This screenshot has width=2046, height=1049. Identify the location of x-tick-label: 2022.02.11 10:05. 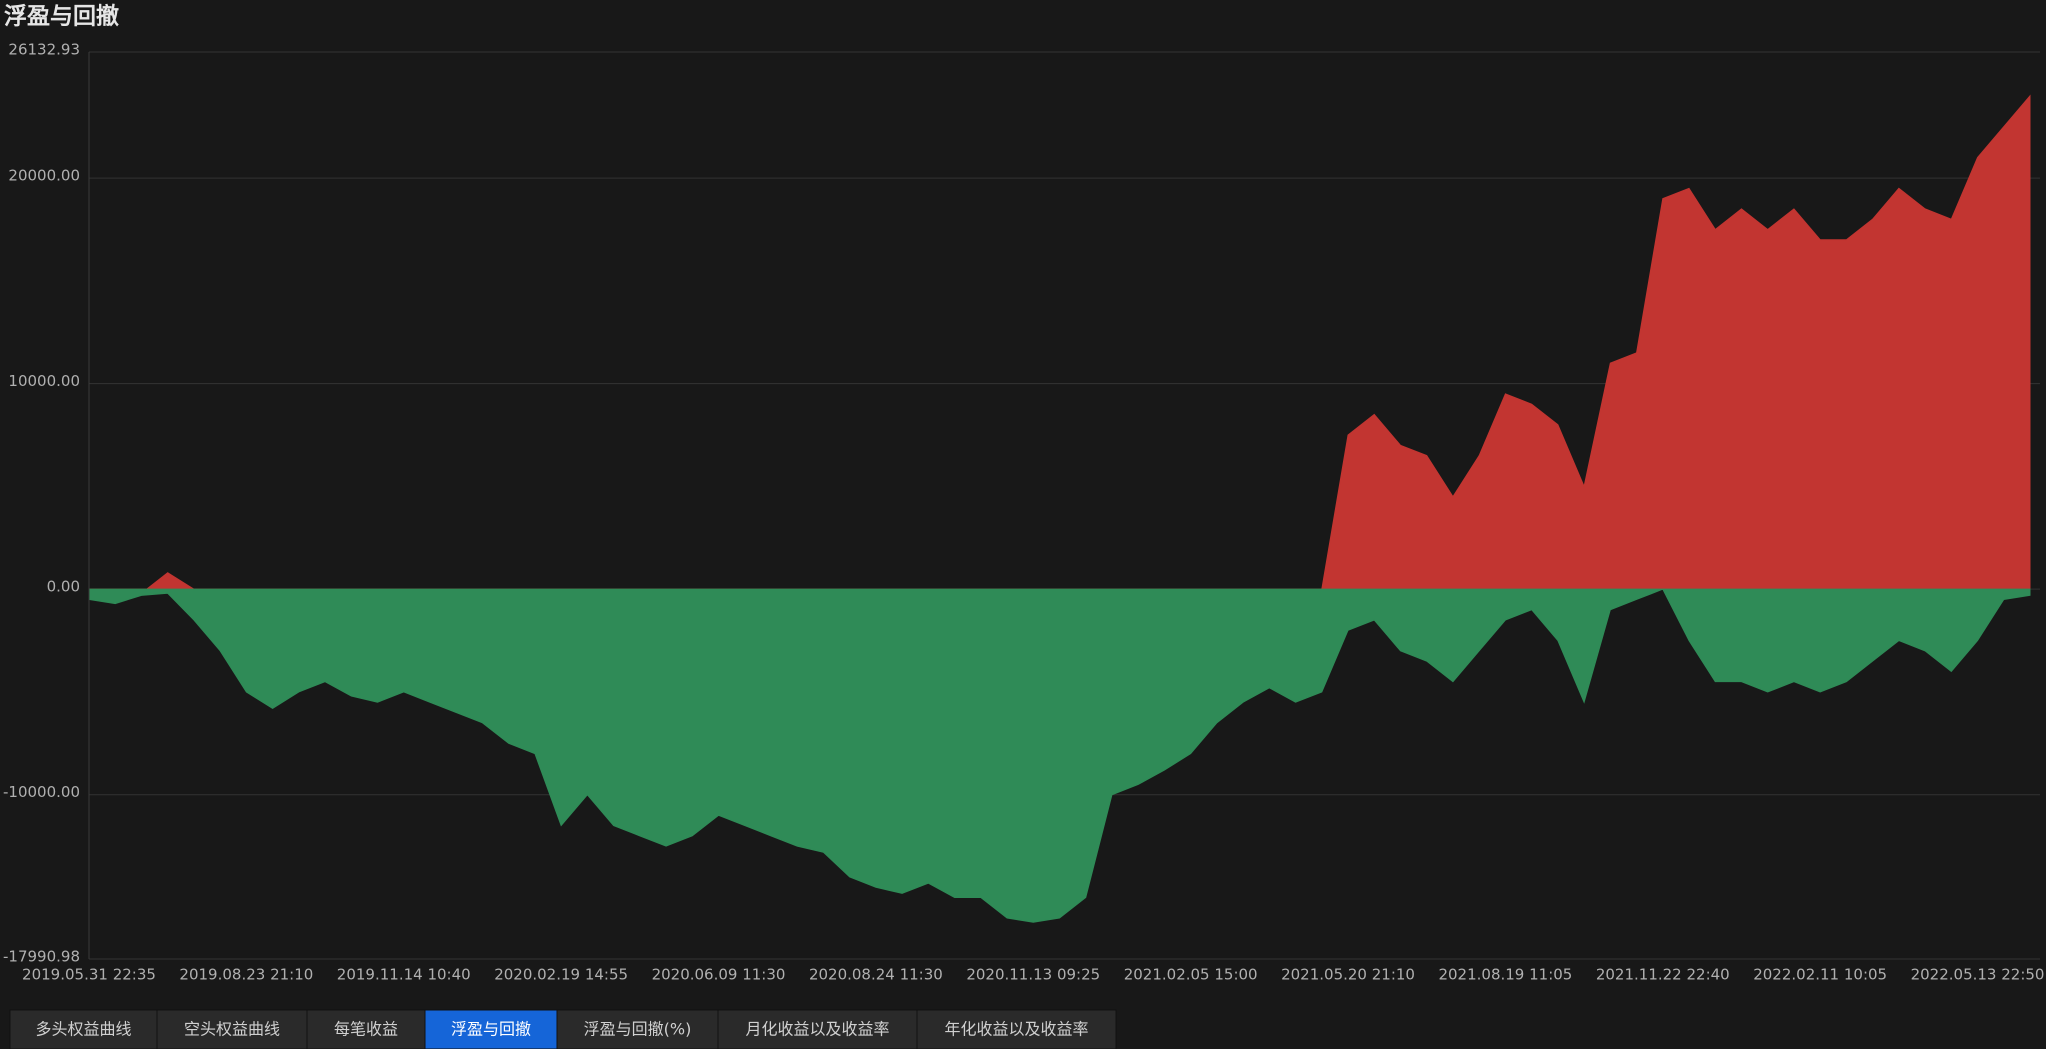
(1820, 975).